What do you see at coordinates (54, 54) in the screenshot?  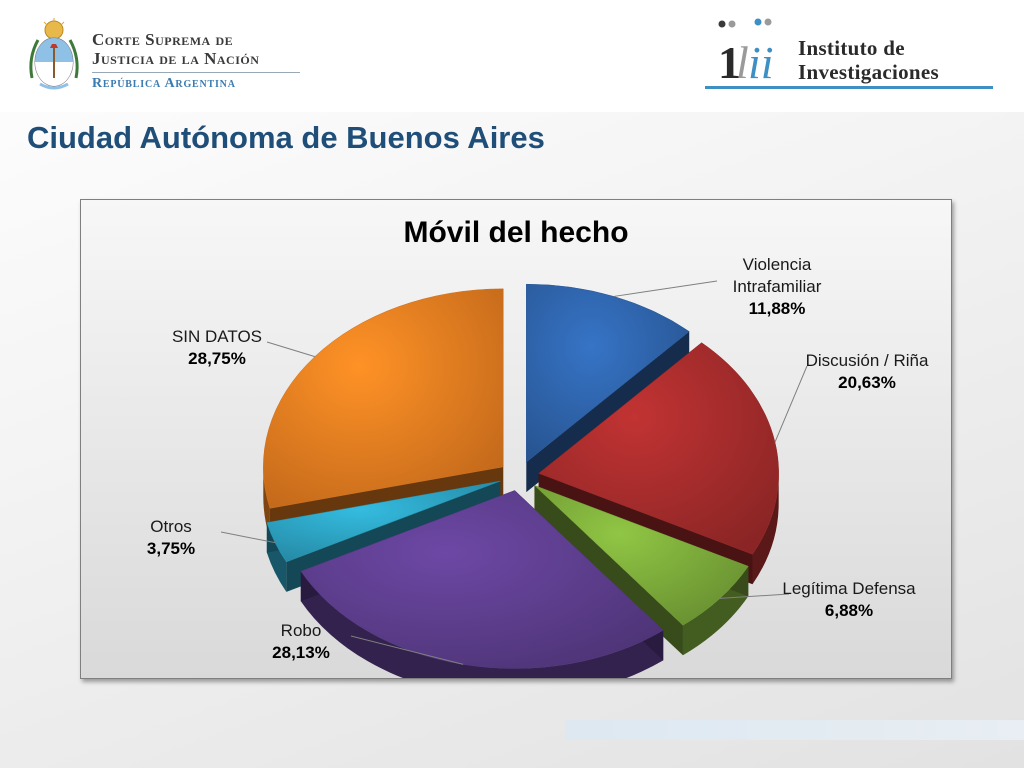 I see `argentina-coat-of-arms-icon` at bounding box center [54, 54].